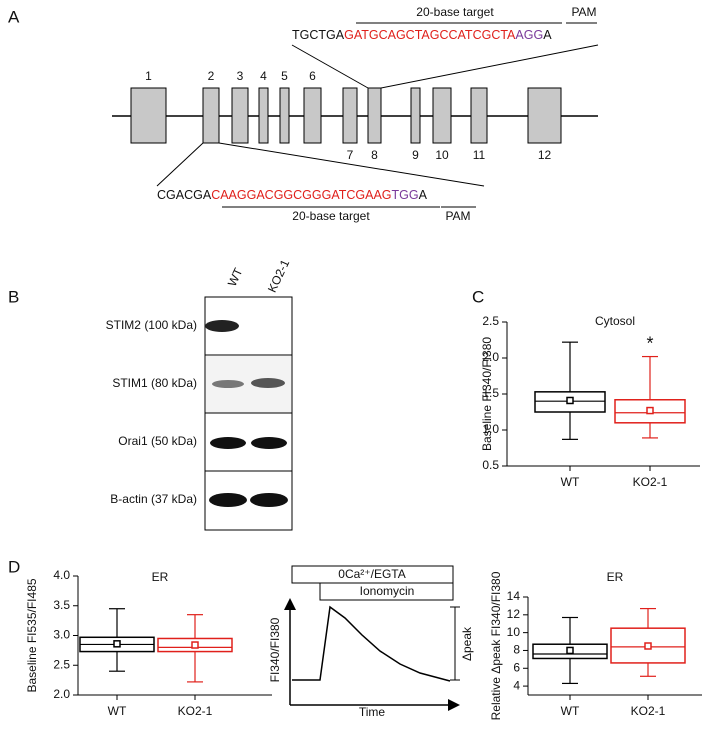 The image size is (717, 755). Describe the element at coordinates (157, 441) in the screenshot. I see `row-label: Orai1 (50 kDa)` at that location.